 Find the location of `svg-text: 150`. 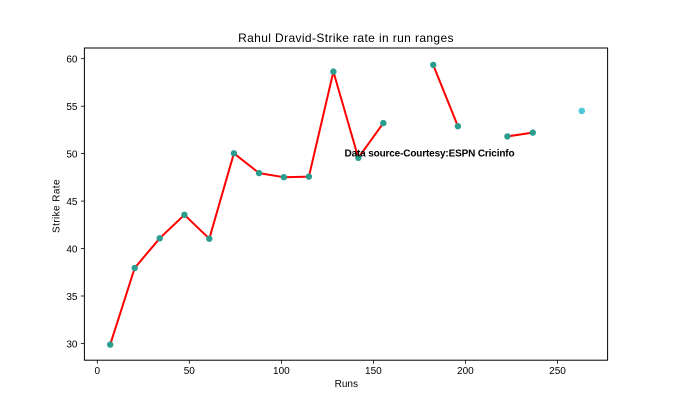

svg-text: 150 is located at coordinates (373, 371).